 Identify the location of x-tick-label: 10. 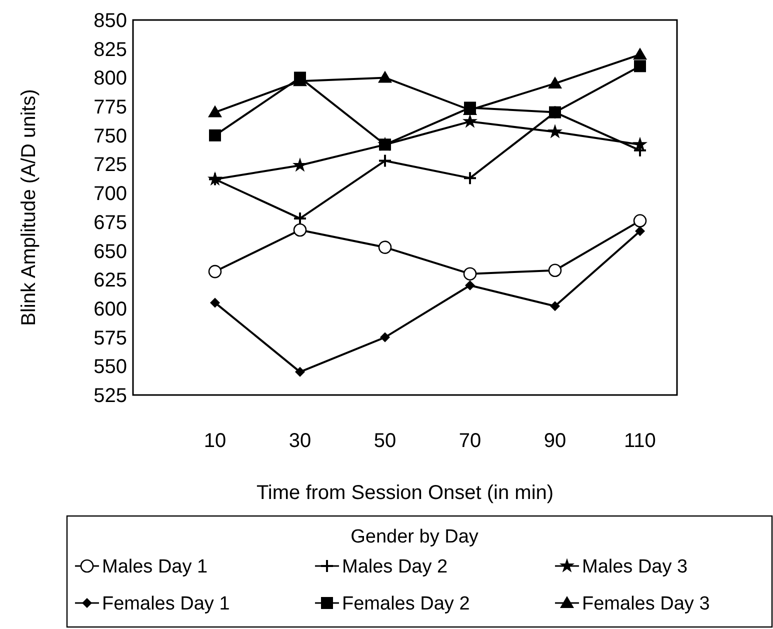
(215, 441).